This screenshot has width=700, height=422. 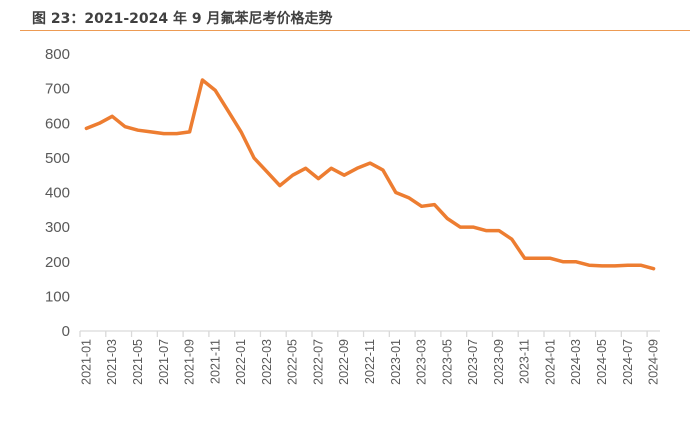 What do you see at coordinates (182, 19) in the screenshot?
I see `figure-title: 图 23：2021-2024 年 9 月氟苯尼考价格走势` at bounding box center [182, 19].